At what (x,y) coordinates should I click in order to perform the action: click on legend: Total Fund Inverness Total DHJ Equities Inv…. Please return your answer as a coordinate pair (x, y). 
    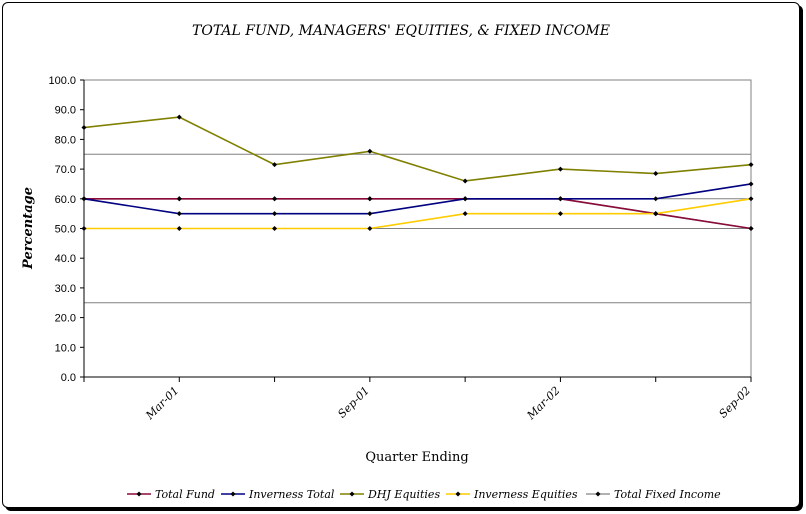
    Looking at the image, I should click on (424, 494).